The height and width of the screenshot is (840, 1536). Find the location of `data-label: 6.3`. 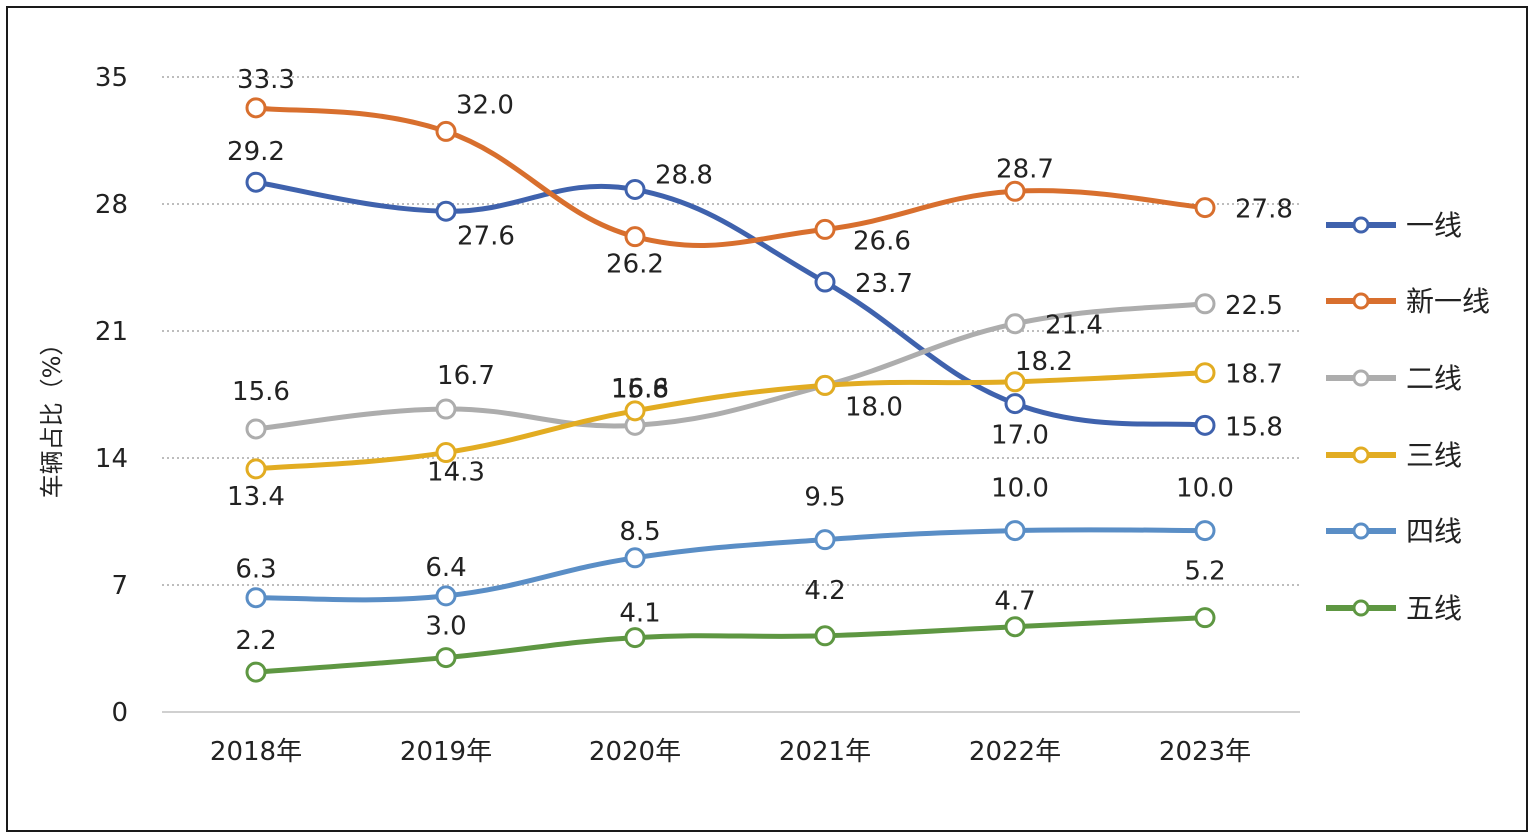

data-label: 6.3 is located at coordinates (255, 570).